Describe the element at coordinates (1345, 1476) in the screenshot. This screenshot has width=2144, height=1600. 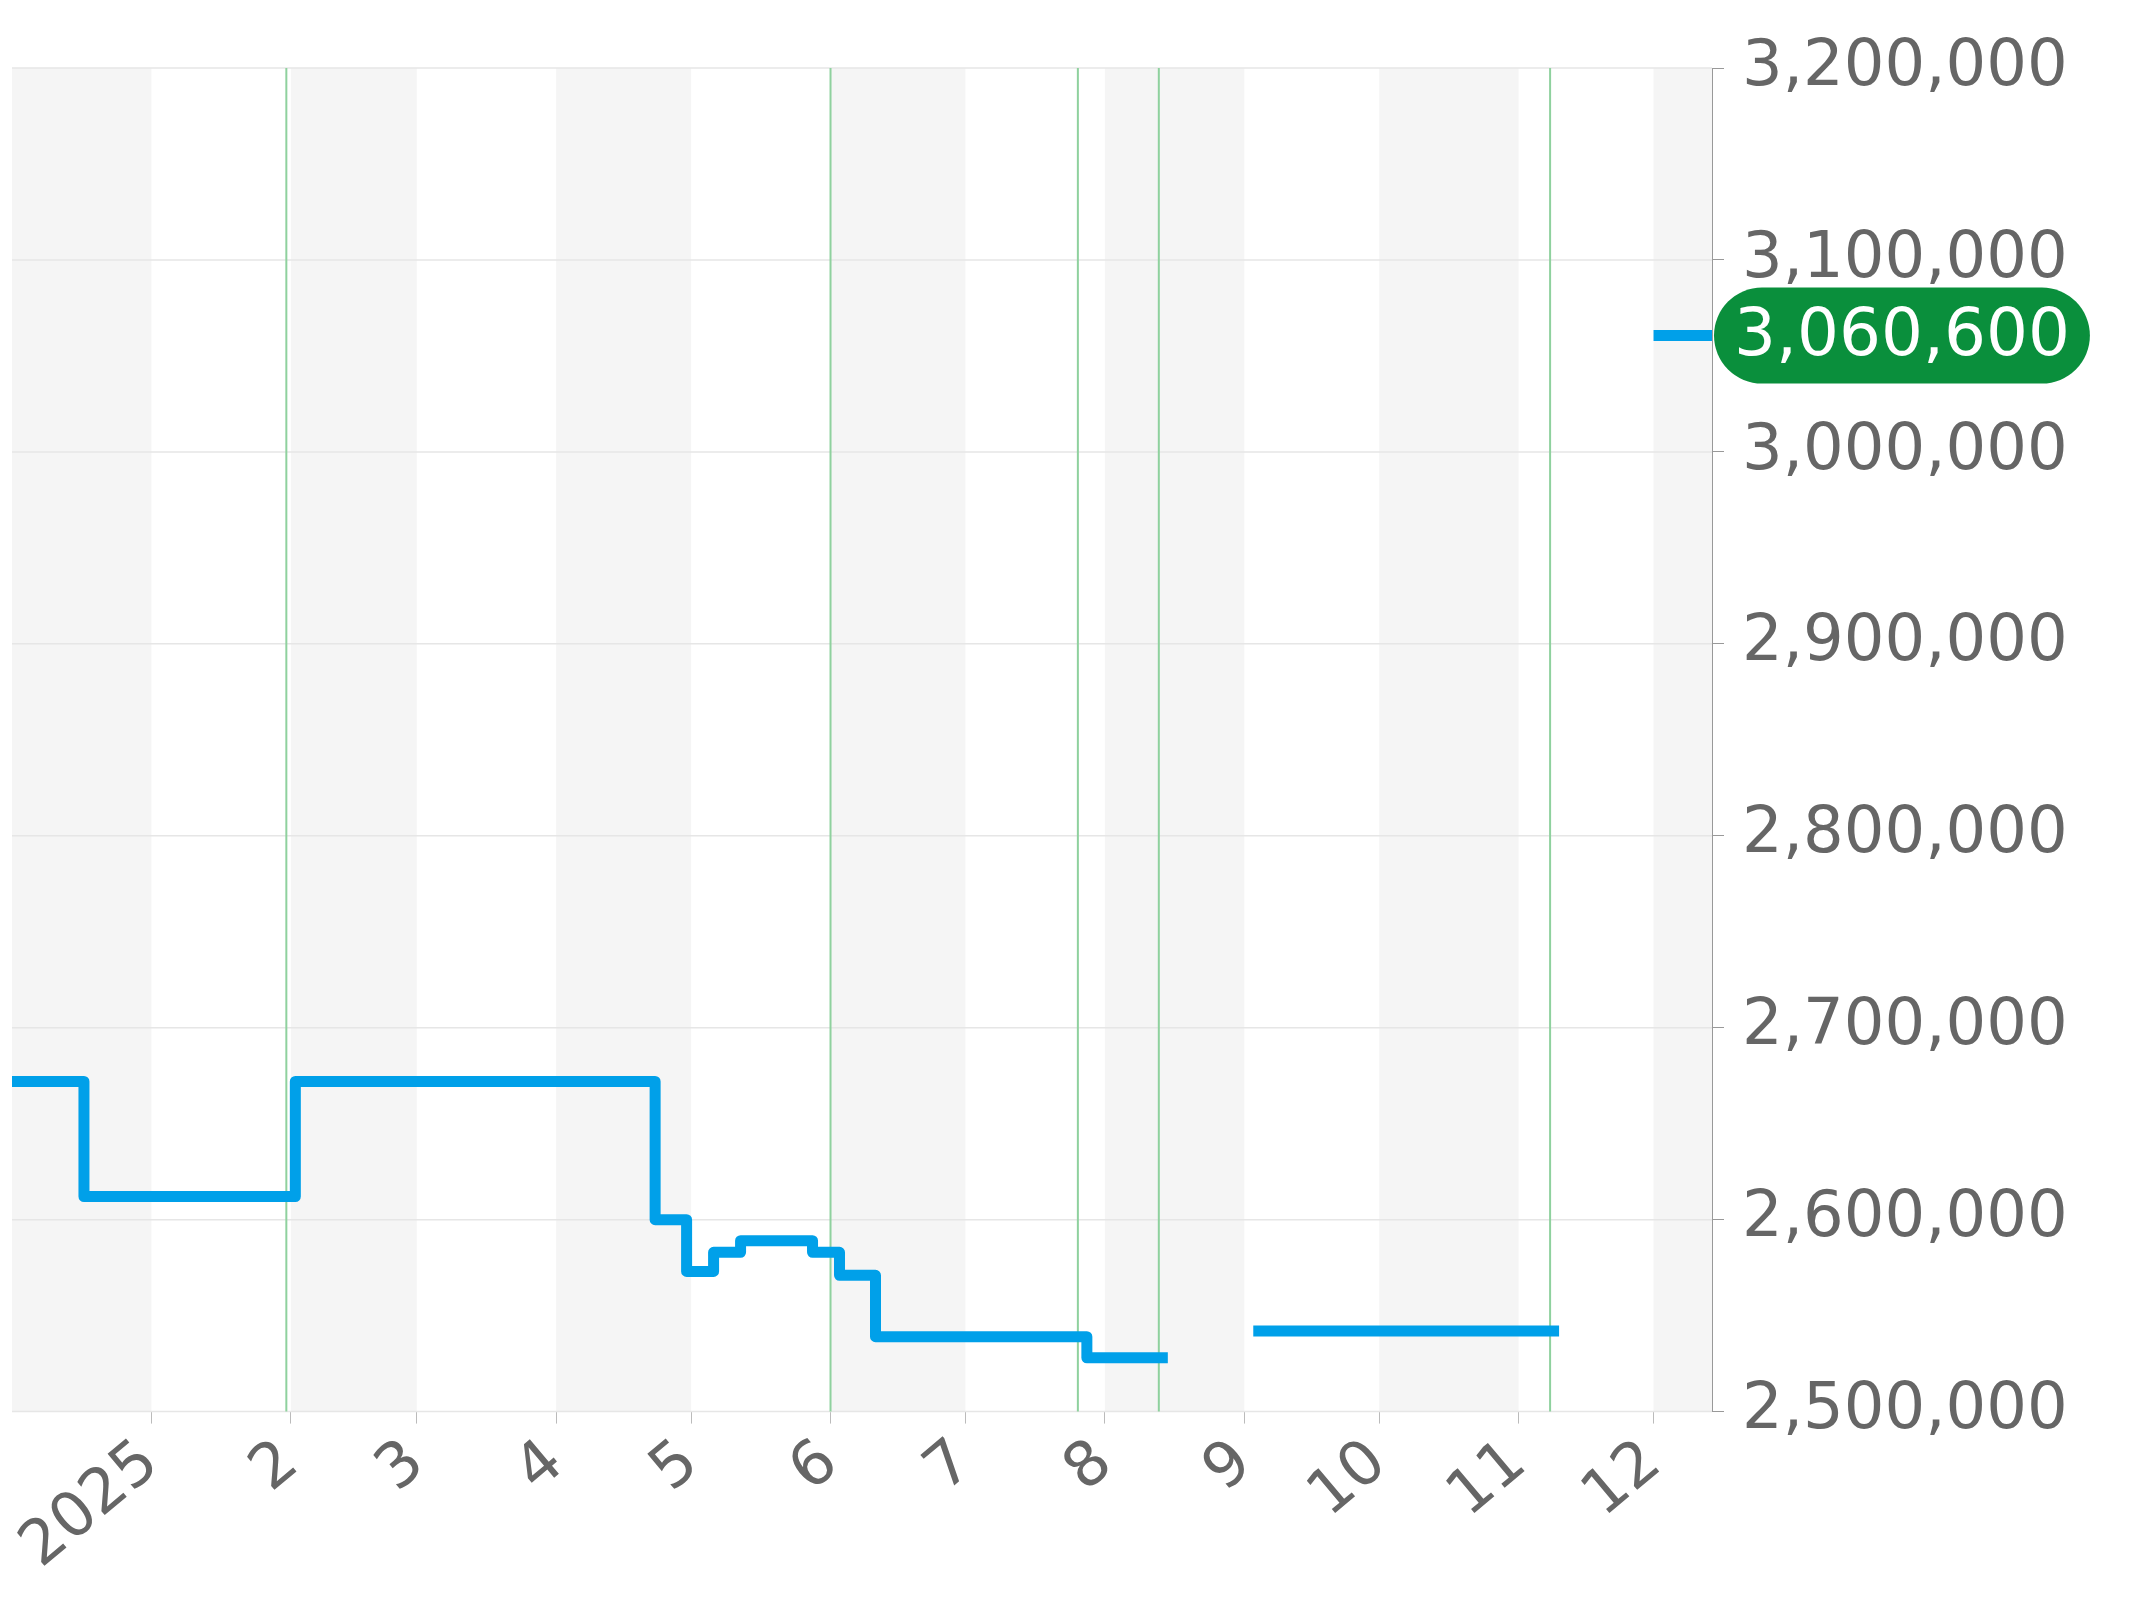
I see `x-tick-label: 10` at that location.